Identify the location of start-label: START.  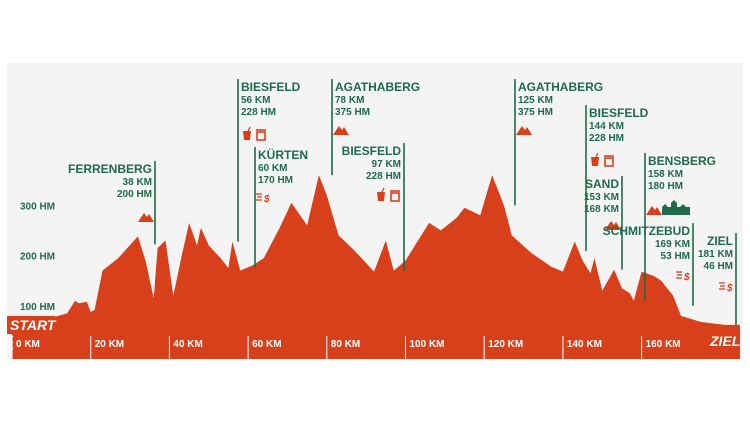
(33, 325).